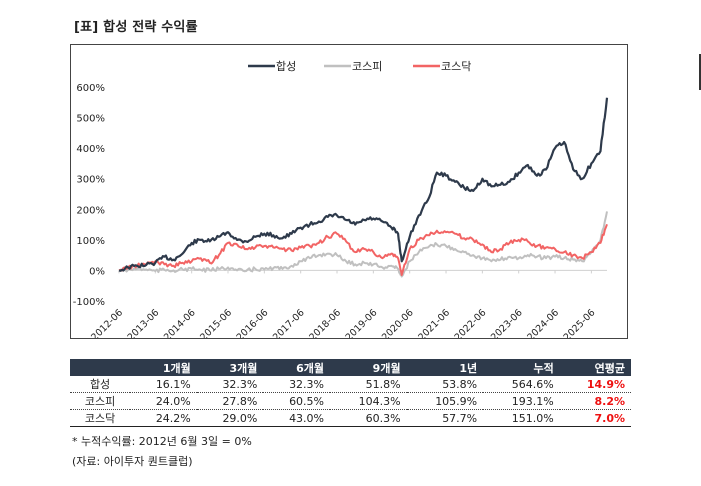  Describe the element at coordinates (297, 367) in the screenshot. I see `table-header-cell: 6개월` at that location.